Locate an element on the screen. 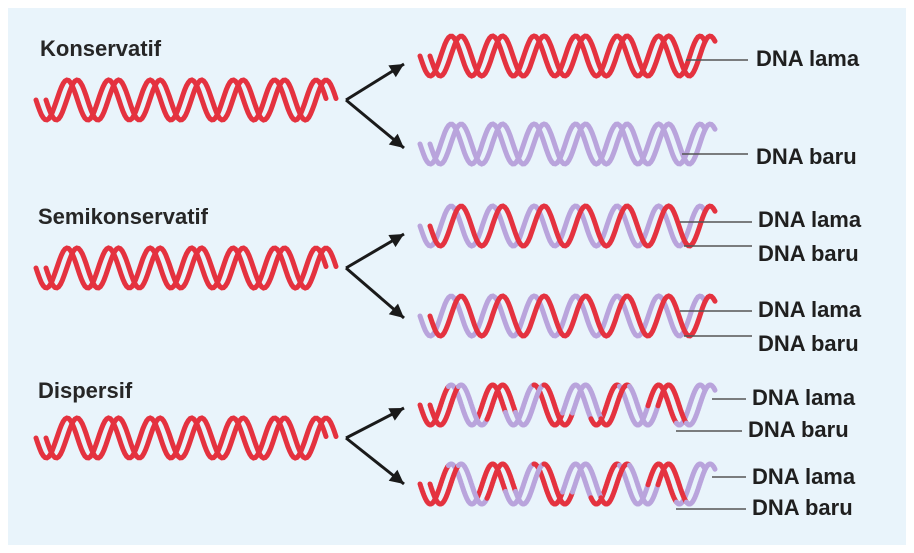 The image size is (914, 553). label-dispersif-2-dna-baru: DNA baru is located at coordinates (802, 507).